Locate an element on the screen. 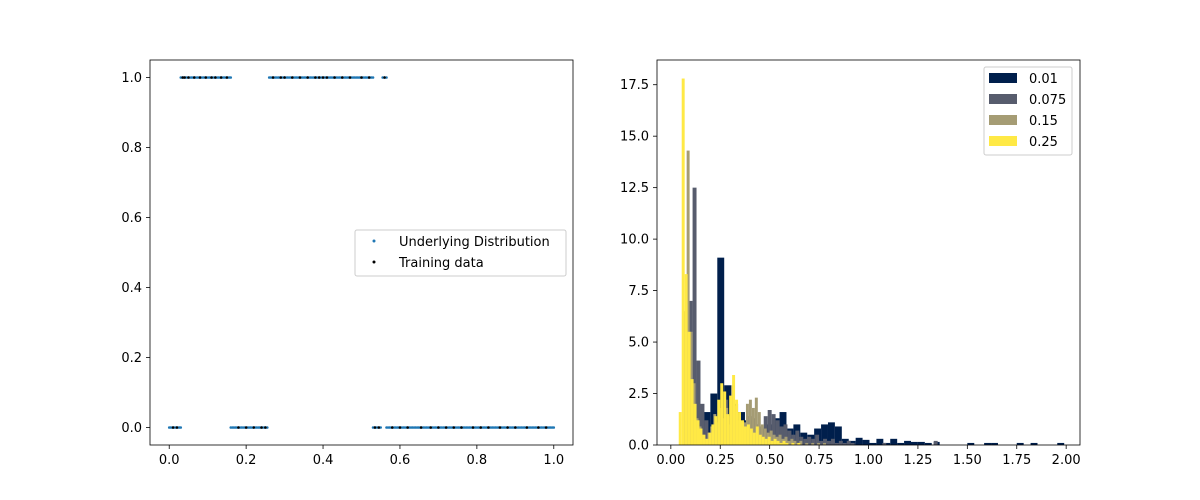 This screenshot has width=1200, height=500. x-tick-label: 0.4 is located at coordinates (323, 460).